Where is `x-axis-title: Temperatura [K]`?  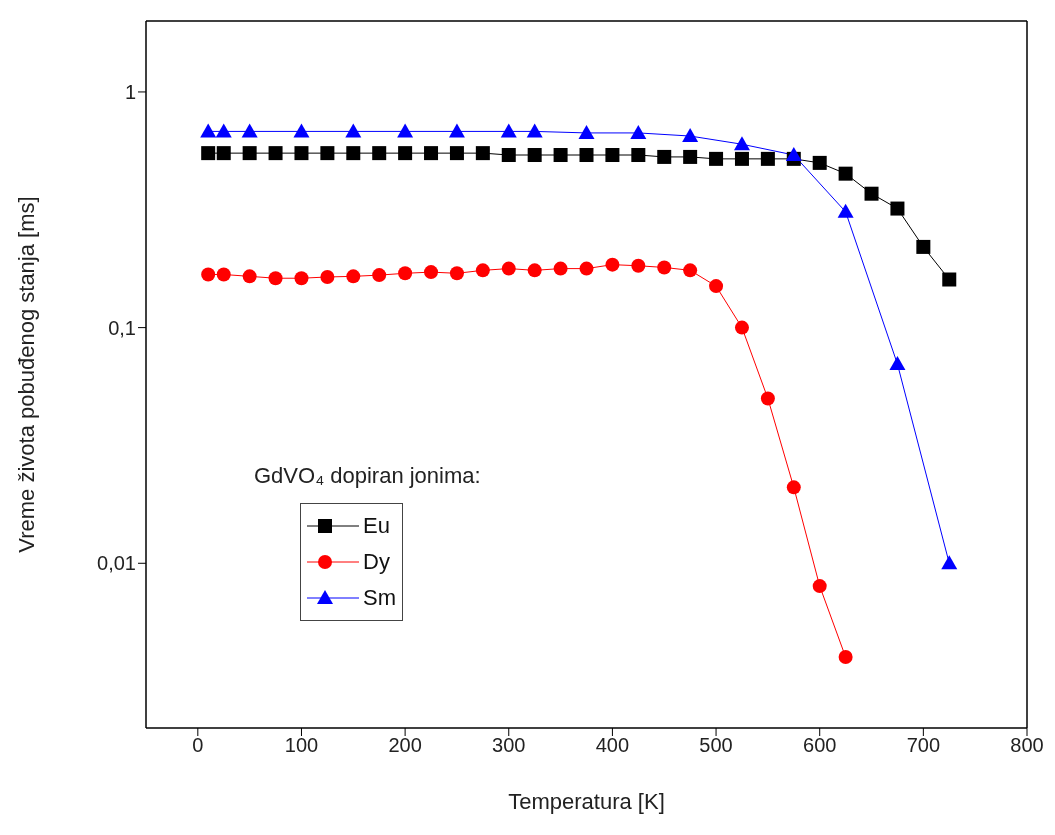 x-axis-title: Temperatura [K] is located at coordinates (586, 801).